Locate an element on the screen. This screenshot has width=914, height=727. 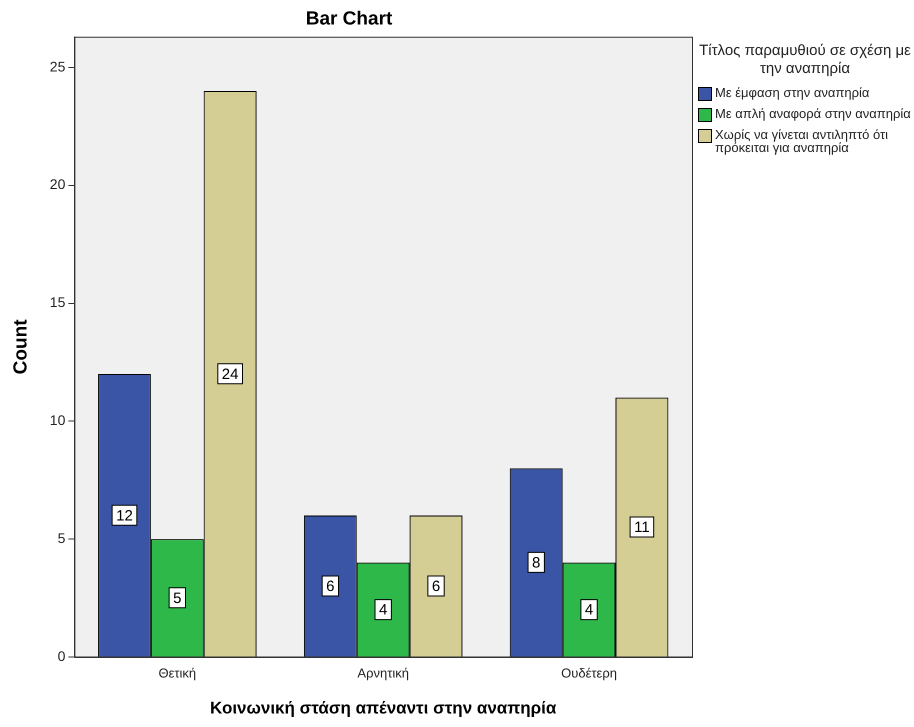
chart-title: Bar Chart is located at coordinates (349, 19).